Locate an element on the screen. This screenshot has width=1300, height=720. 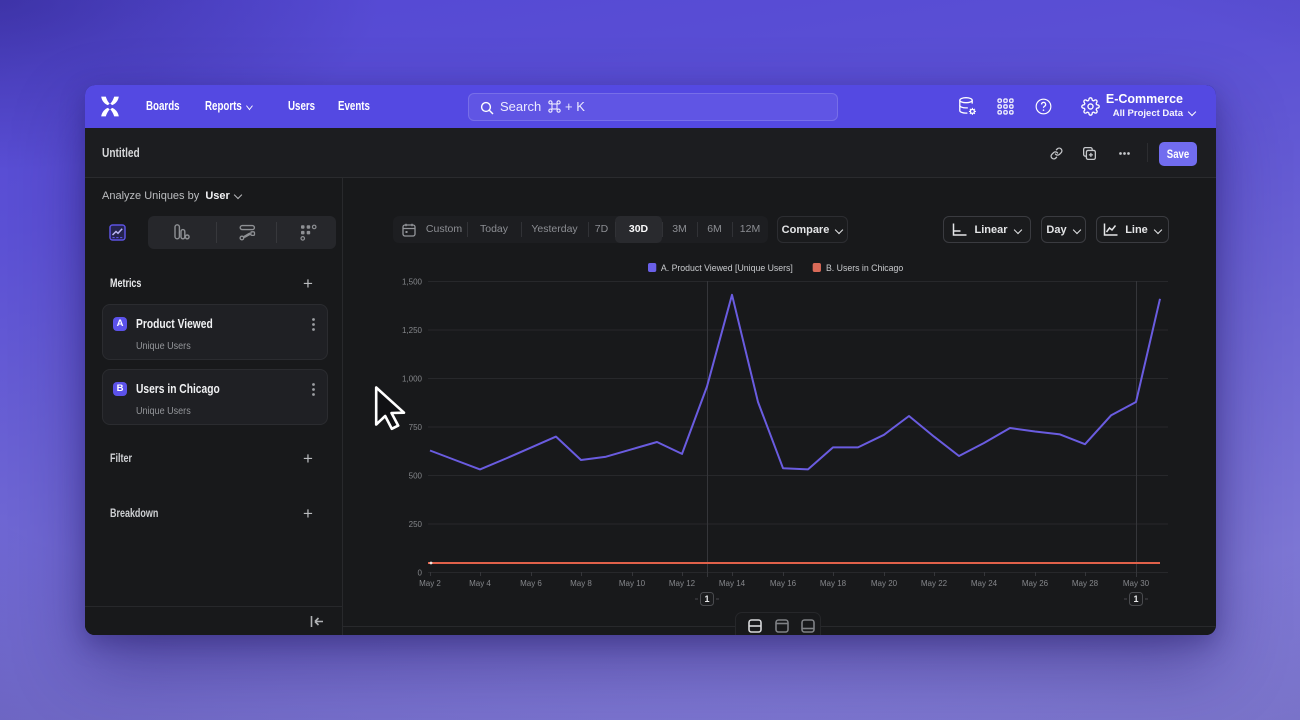
svg-text: May 28 is located at coordinates (1085, 583).